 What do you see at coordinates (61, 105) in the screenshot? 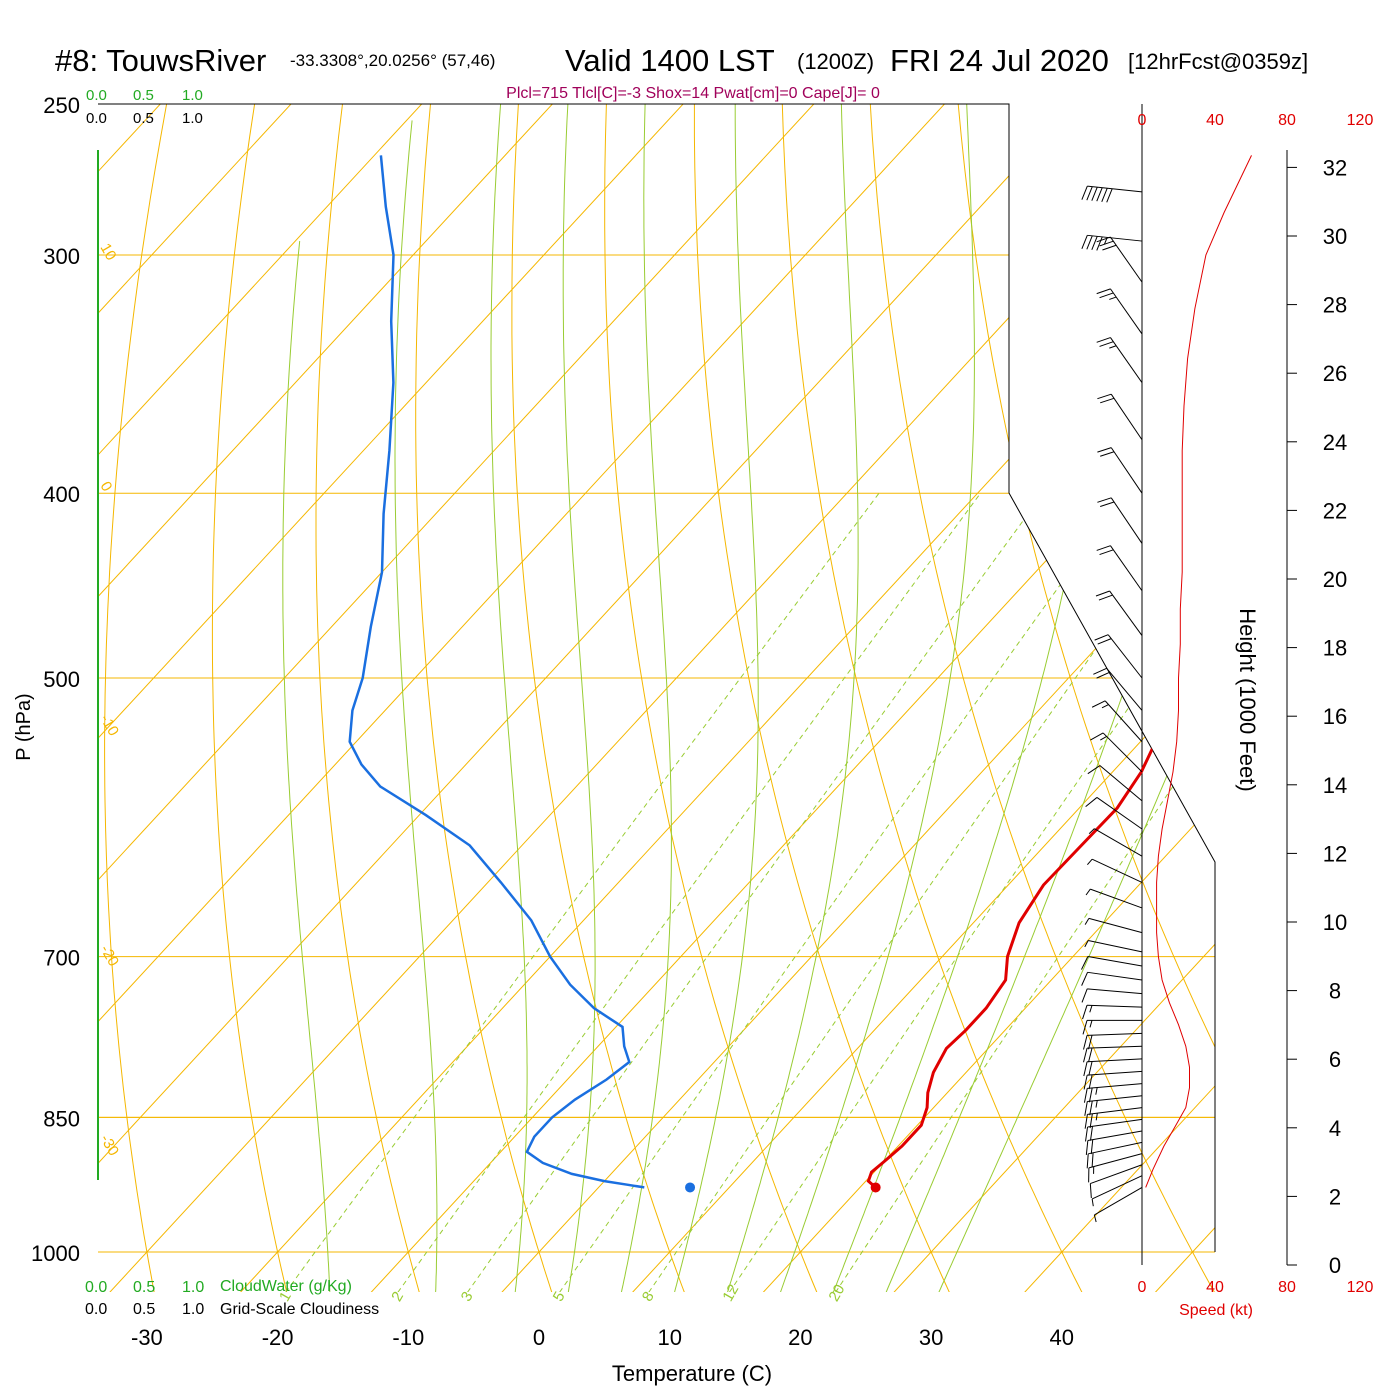
I see `pressure-tick-label: 250` at bounding box center [61, 105].